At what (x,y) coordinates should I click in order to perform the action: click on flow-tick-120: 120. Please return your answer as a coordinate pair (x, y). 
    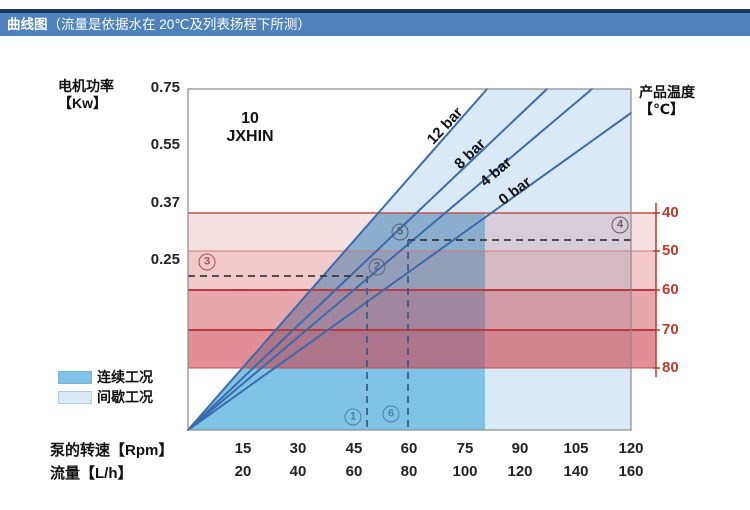
    Looking at the image, I should click on (520, 471).